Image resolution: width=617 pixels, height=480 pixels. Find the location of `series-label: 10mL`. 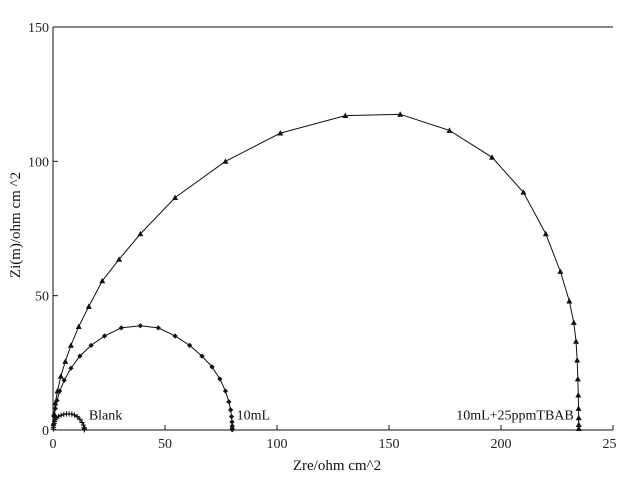

series-label: 10mL is located at coordinates (253, 415).